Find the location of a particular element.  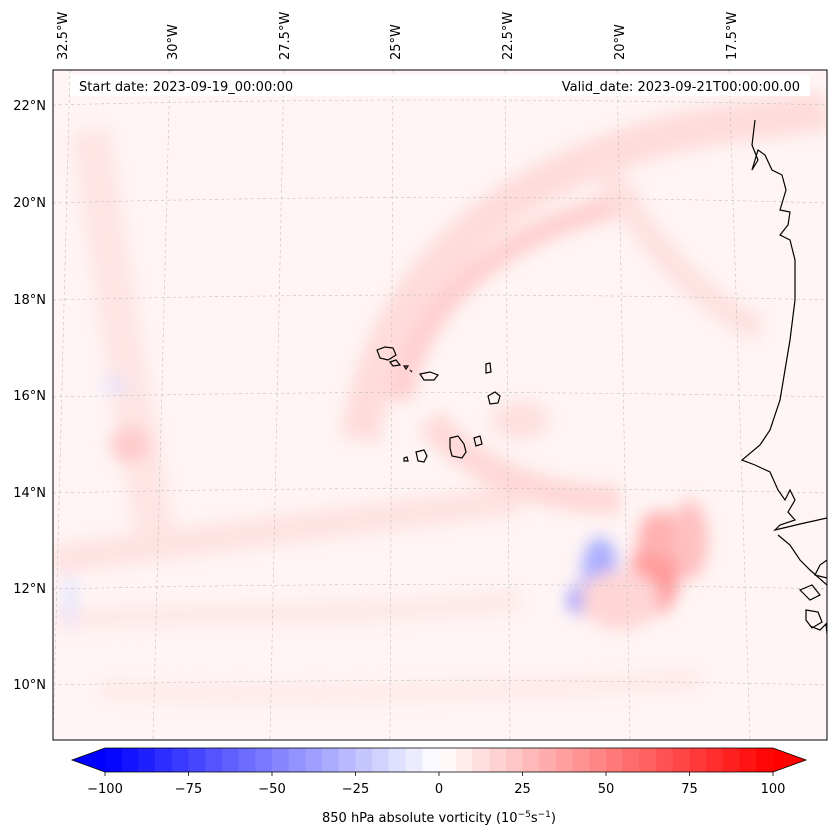

lat-label: 12°N is located at coordinates (29, 589).